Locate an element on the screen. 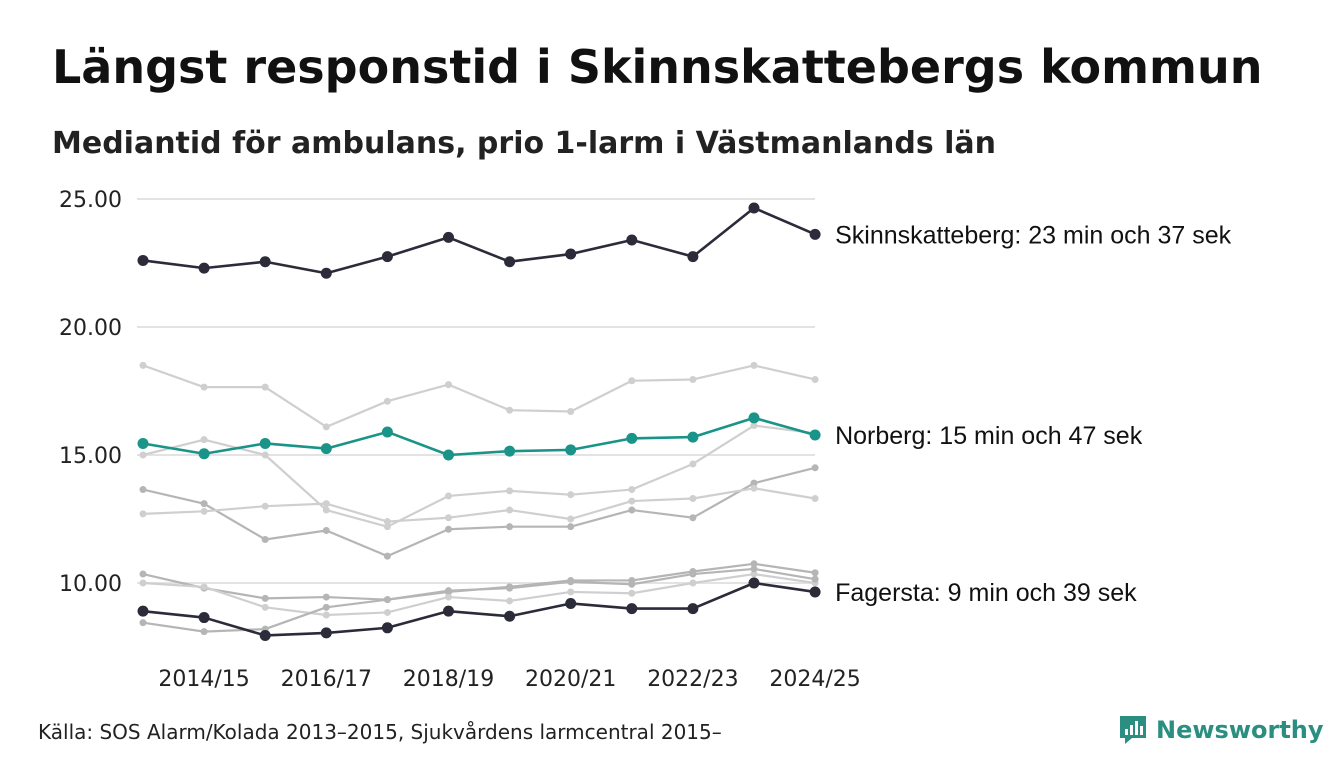  series-end-label: Fagersta: 9 min och 39 sek is located at coordinates (986, 593).